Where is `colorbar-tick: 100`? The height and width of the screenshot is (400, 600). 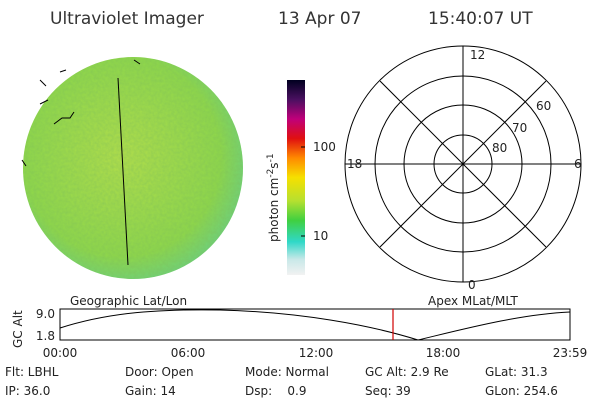 colorbar-tick: 100 is located at coordinates (324, 147).